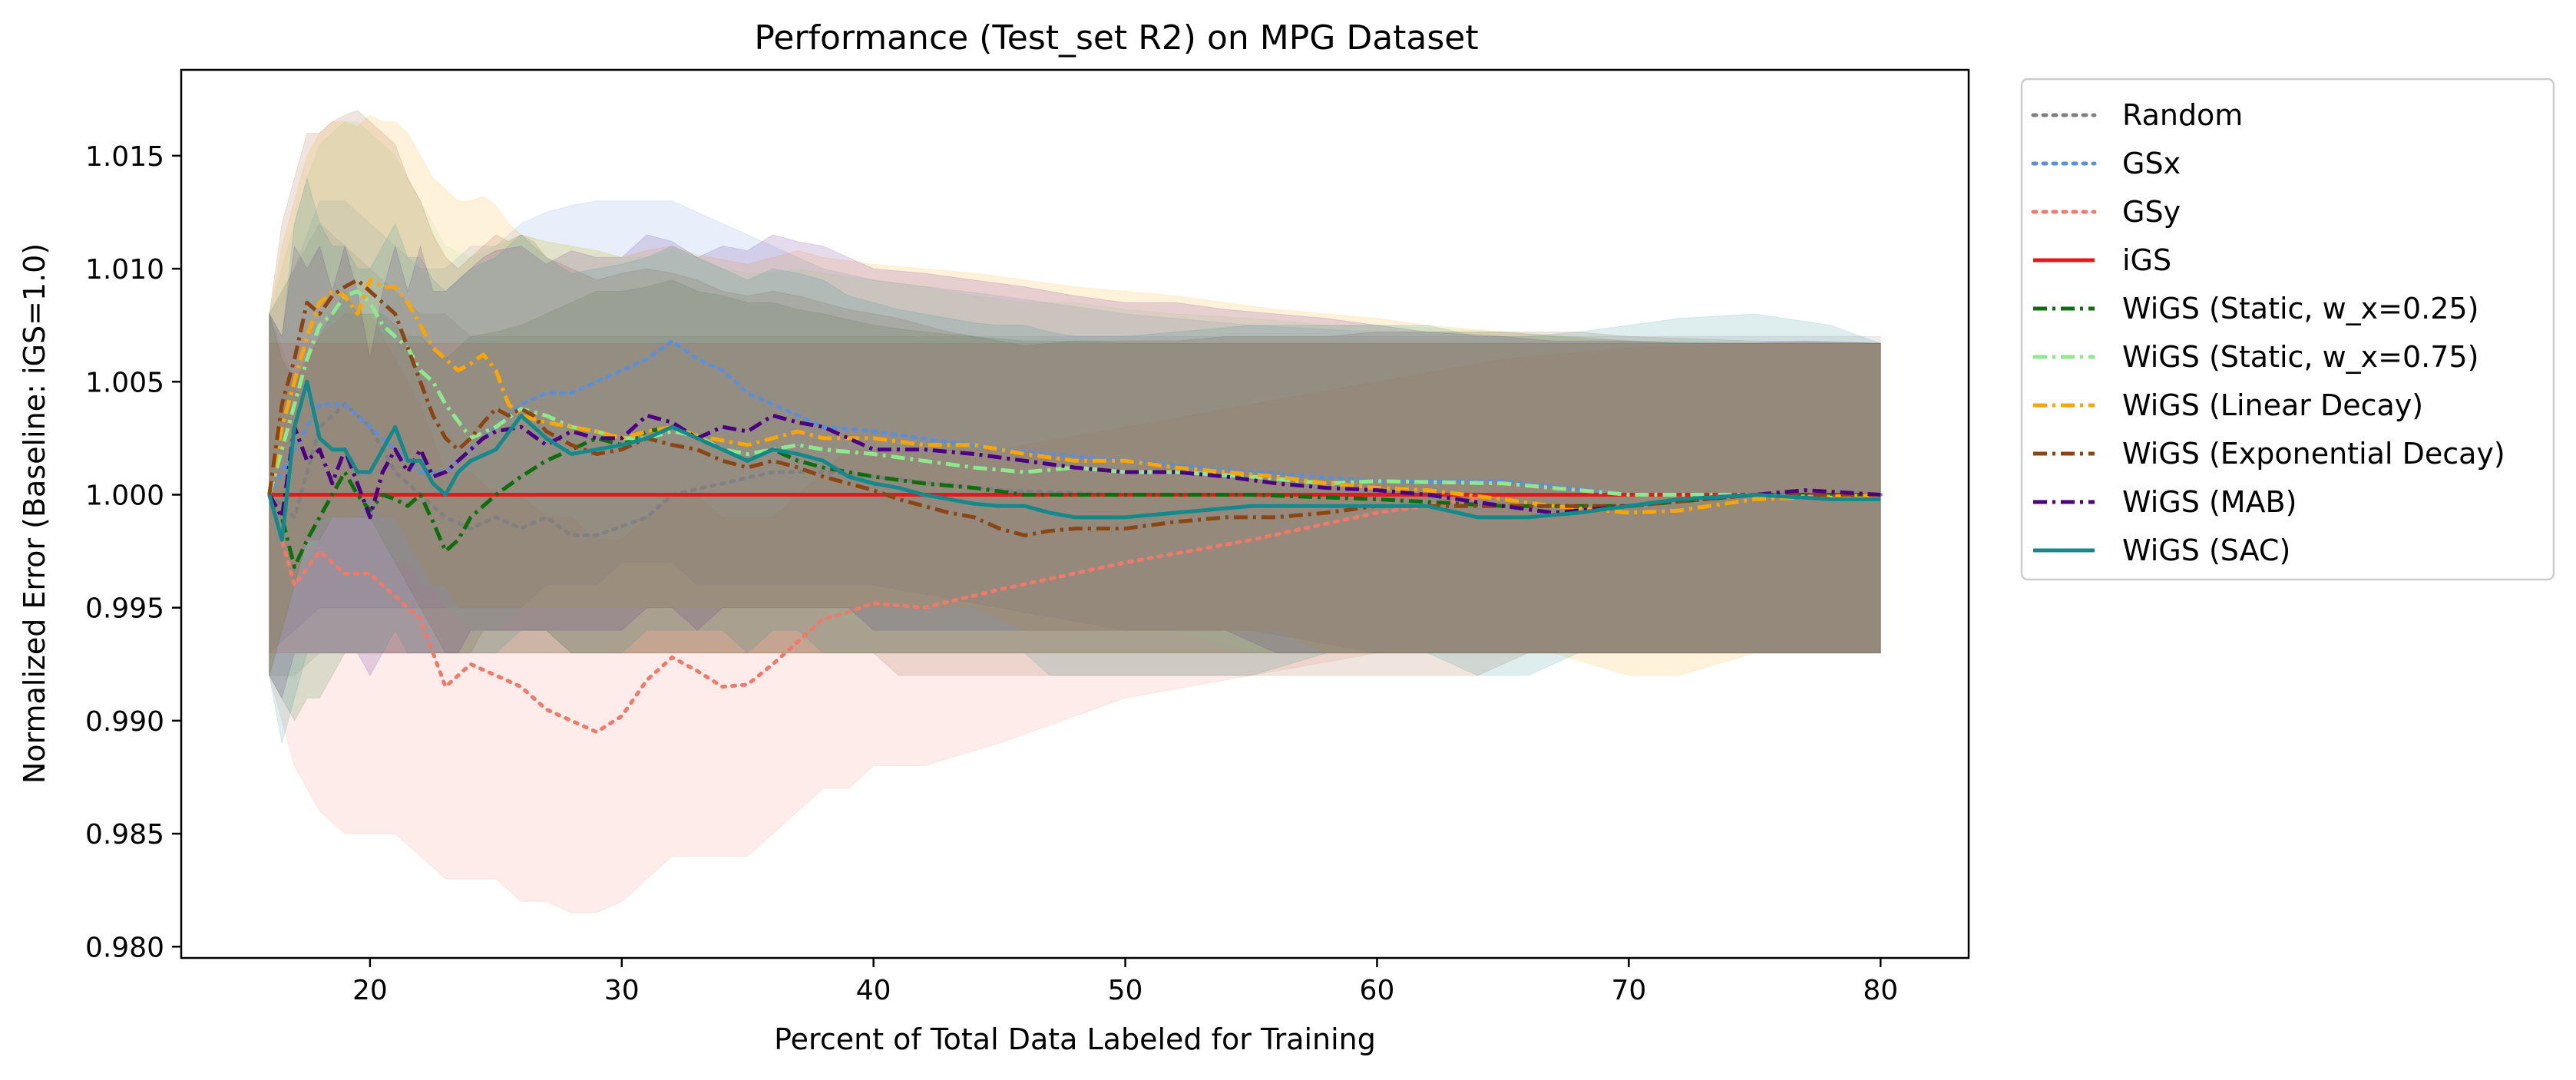 This screenshot has width=2576, height=1080. I want to click on y-tick-label: 0.990, so click(125, 722).